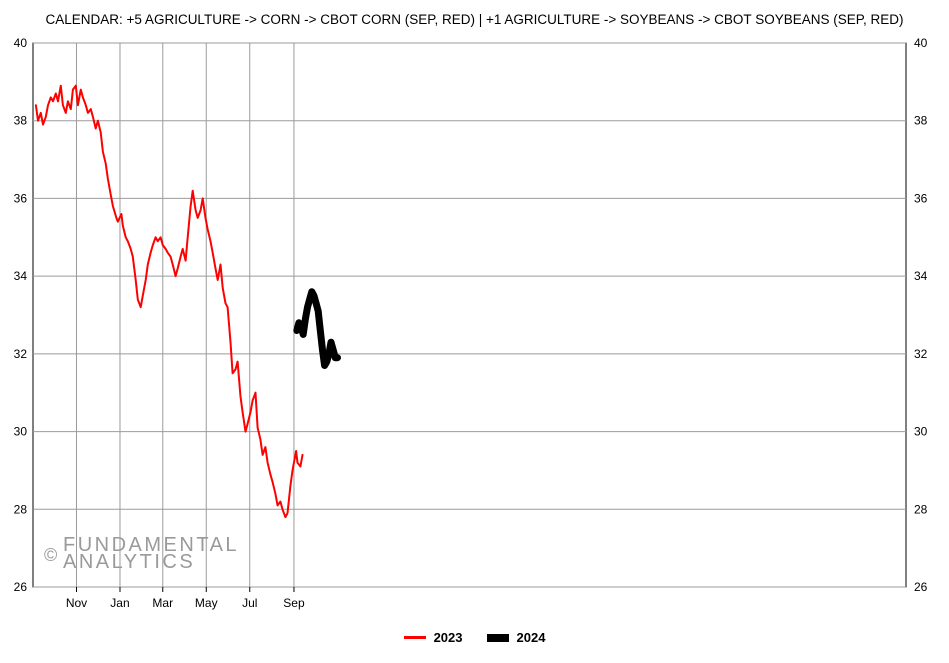 The image size is (949, 663). What do you see at coordinates (921, 43) in the screenshot?
I see `y-tick-label-right-7: 40` at bounding box center [921, 43].